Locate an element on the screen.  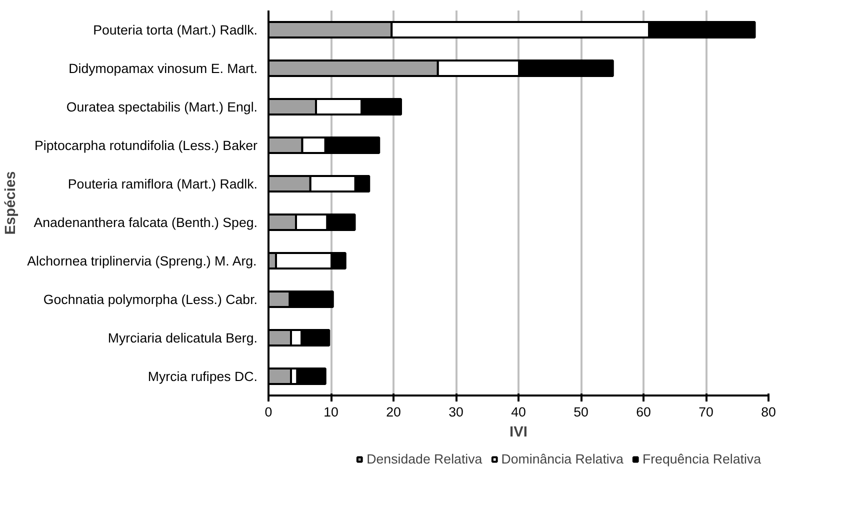
x-tick-label: 70 is located at coordinates (706, 412).